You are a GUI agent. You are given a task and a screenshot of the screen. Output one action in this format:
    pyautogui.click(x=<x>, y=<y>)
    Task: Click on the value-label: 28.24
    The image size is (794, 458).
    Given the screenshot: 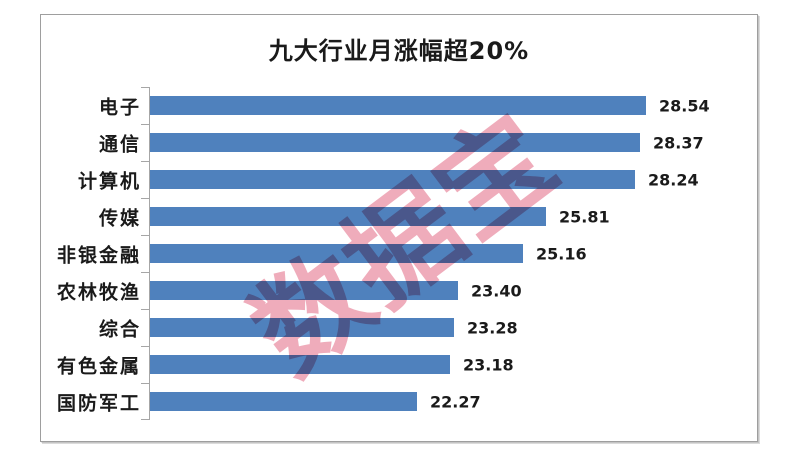 What is the action you would take?
    pyautogui.click(x=673, y=179)
    